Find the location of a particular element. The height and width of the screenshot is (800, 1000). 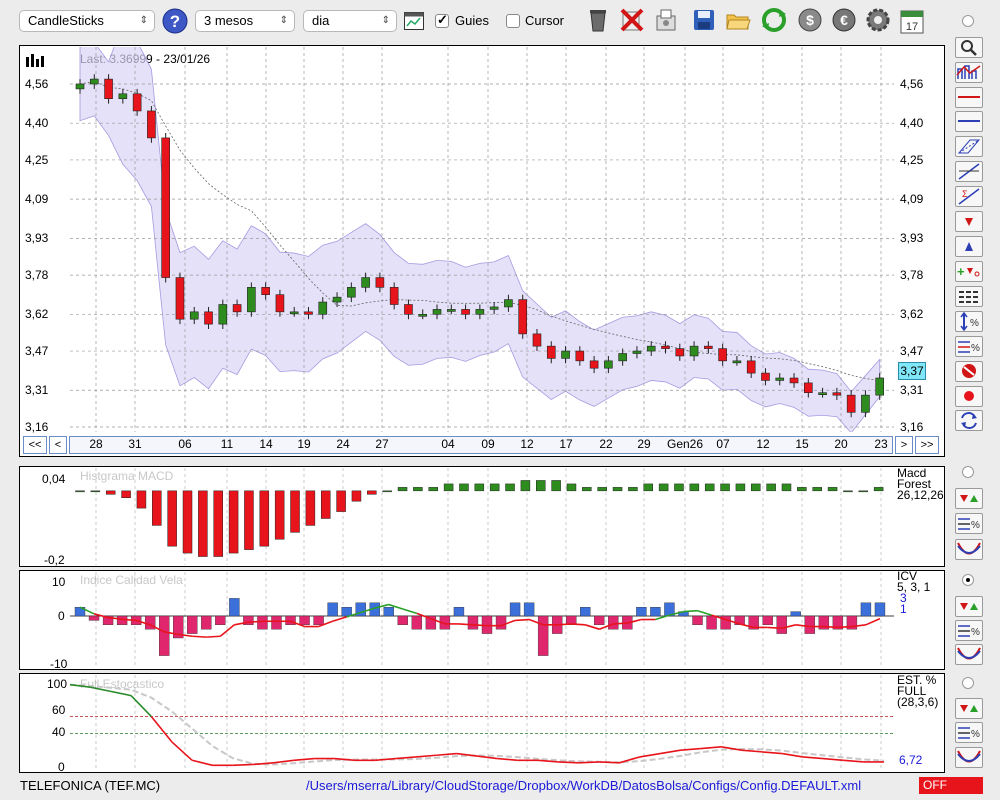

scale-percent-button: % is located at coordinates (969, 321).